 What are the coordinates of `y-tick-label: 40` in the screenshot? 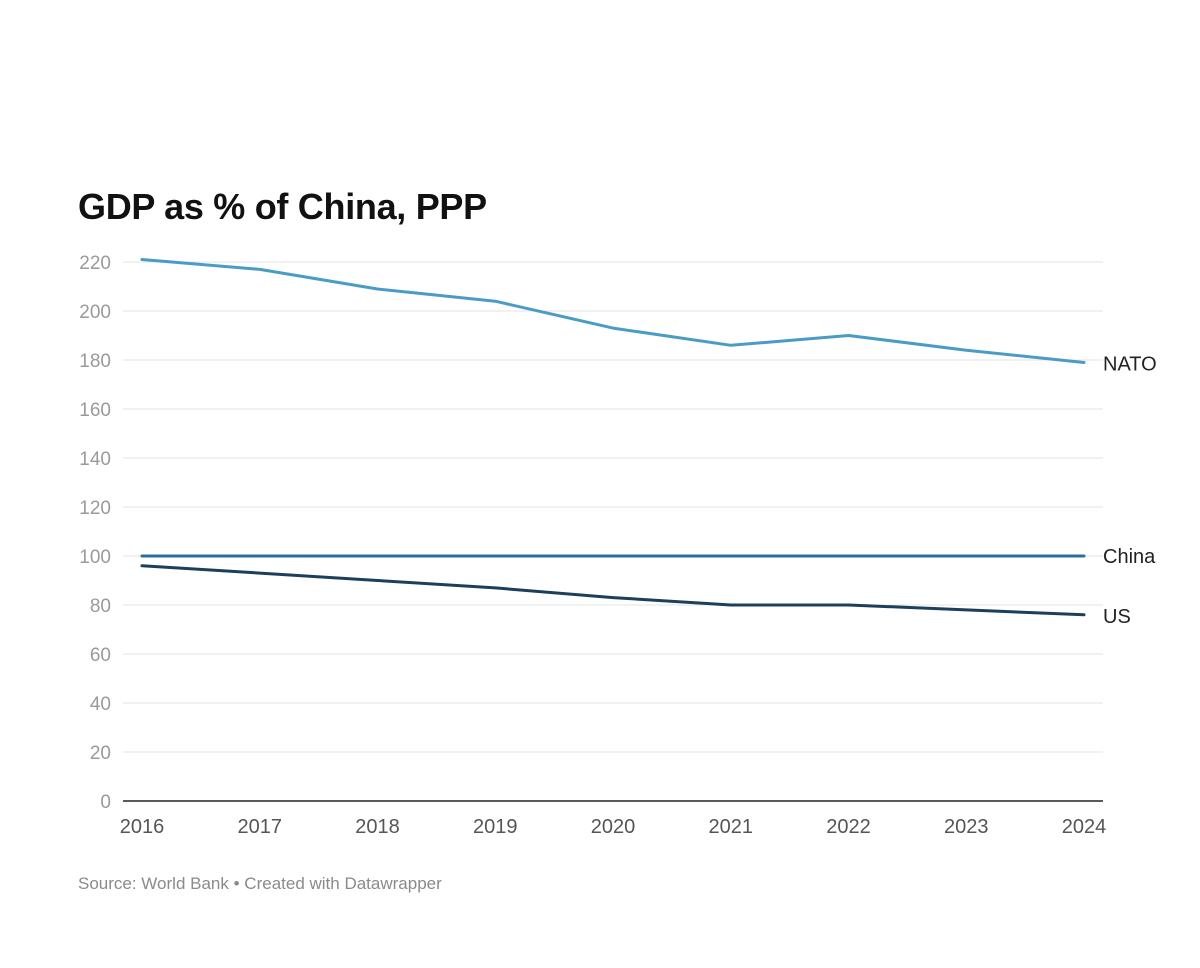 It's located at (100, 704).